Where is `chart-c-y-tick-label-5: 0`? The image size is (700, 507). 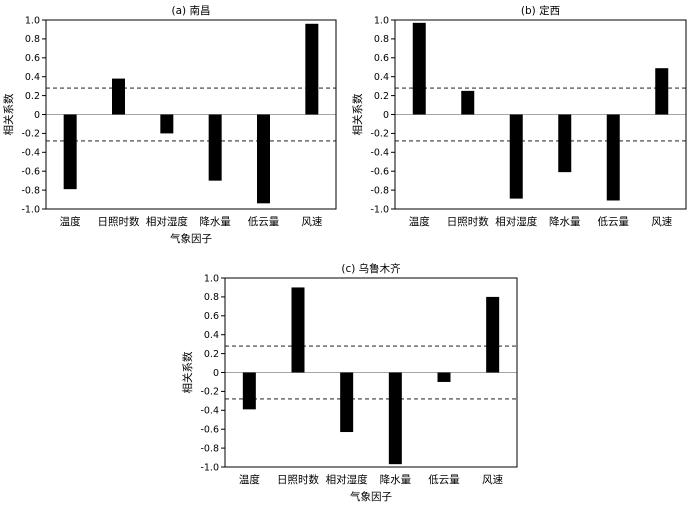
chart-c-y-tick-label-5: 0 is located at coordinates (216, 373).